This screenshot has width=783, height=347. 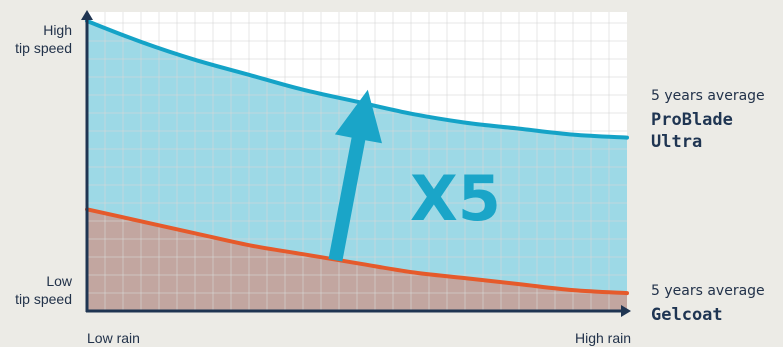 What do you see at coordinates (603, 338) in the screenshot?
I see `x-label-high: High rain` at bounding box center [603, 338].